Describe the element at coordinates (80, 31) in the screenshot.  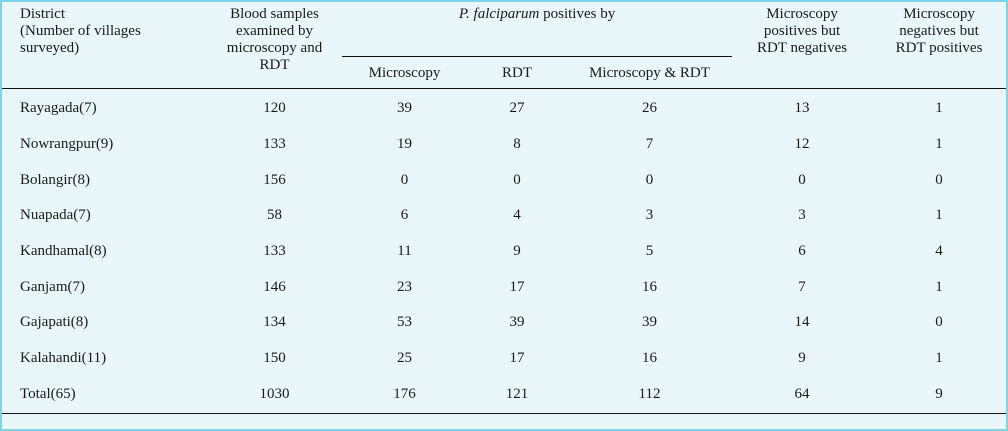
I see `header-district-line: (Number of villages` at that location.